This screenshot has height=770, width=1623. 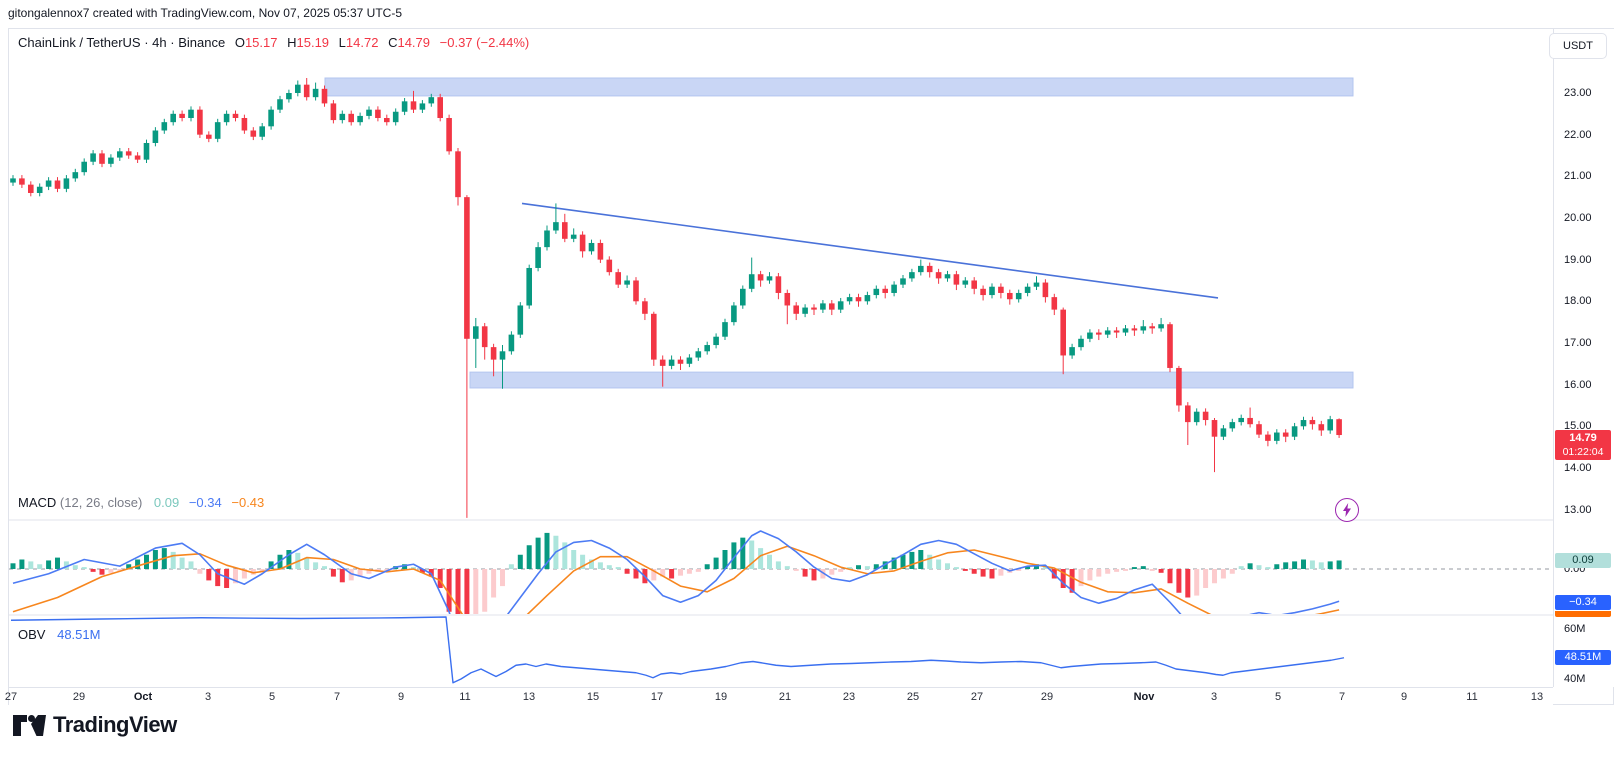 What do you see at coordinates (849, 697) in the screenshot?
I see `time-label: 23` at bounding box center [849, 697].